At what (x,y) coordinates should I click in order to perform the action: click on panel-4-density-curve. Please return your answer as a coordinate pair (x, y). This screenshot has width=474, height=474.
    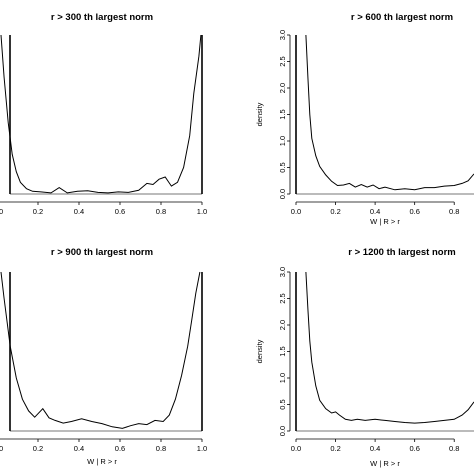
    Looking at the image, I should click on (389, 347).